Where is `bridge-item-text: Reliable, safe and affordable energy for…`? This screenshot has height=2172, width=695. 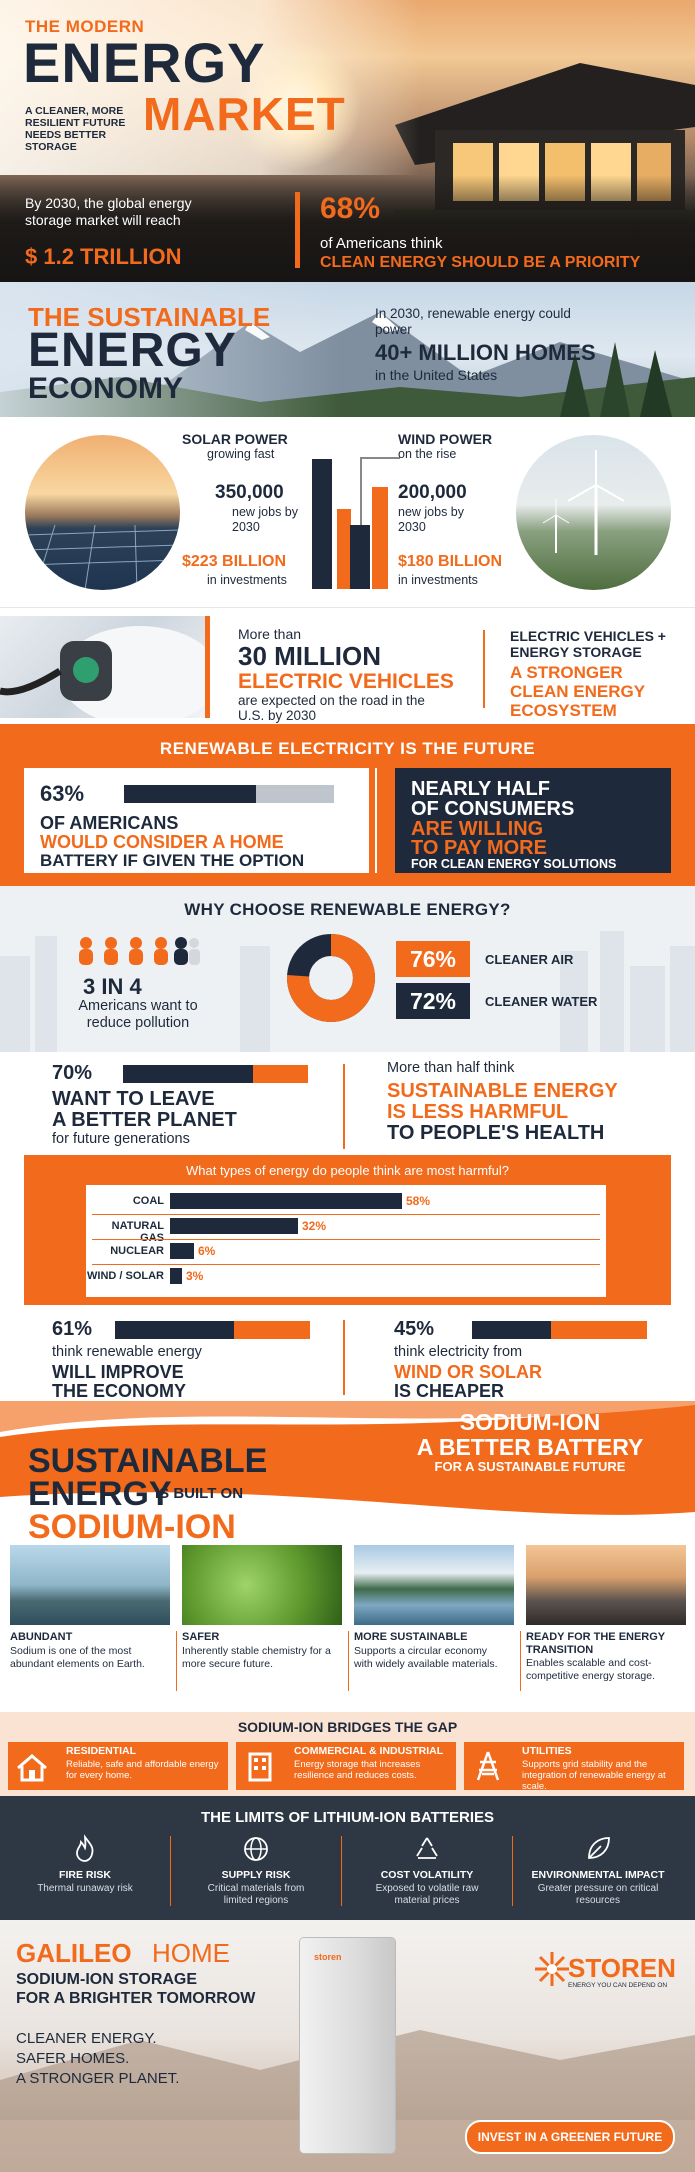
bridge-item-text: Reliable, safe and affordable energy for… is located at coordinates (142, 1770).